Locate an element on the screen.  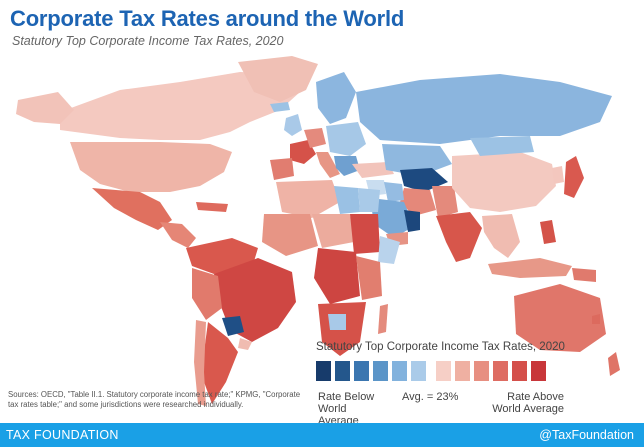
region-new-caledonia is located at coordinates (596, 319).